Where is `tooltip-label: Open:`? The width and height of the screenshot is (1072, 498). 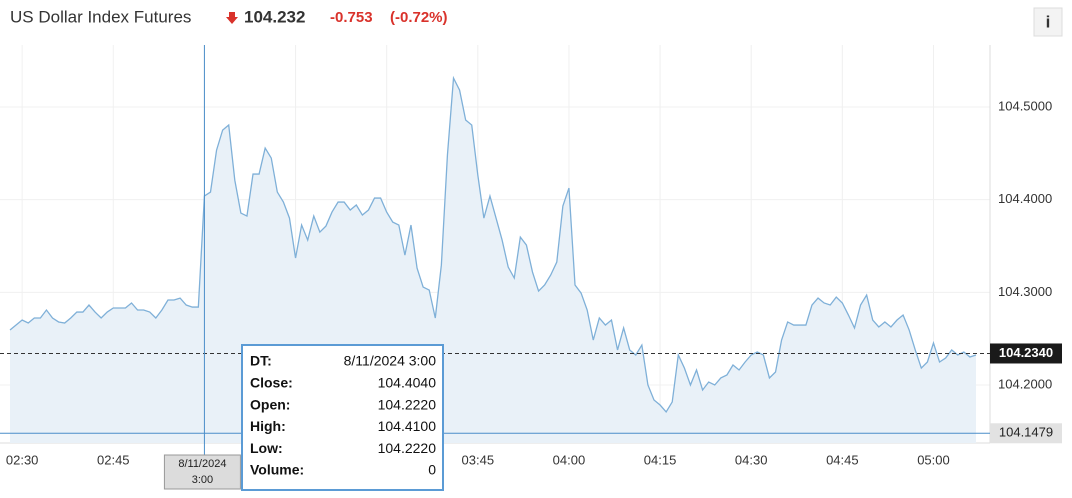
tooltip-label: Open: is located at coordinates (270, 404).